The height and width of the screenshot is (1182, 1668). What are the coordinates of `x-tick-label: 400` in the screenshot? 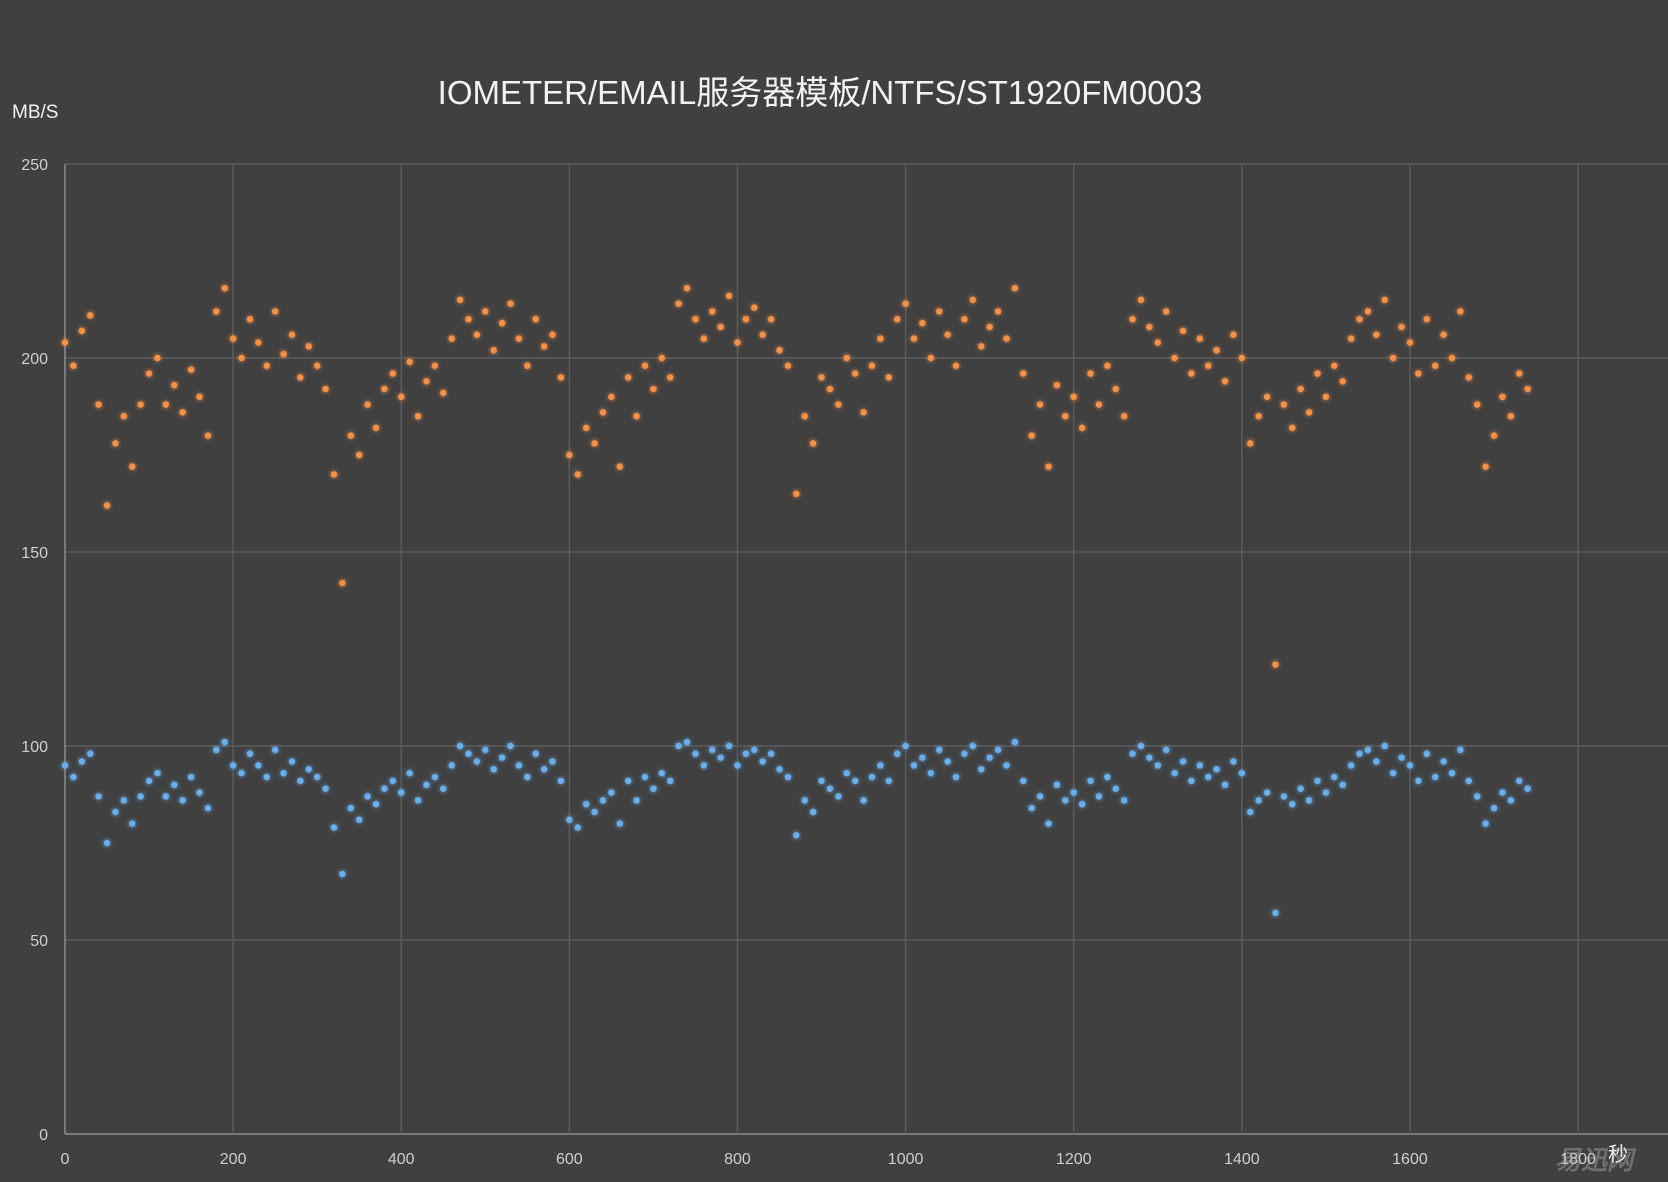 It's located at (401, 1159).